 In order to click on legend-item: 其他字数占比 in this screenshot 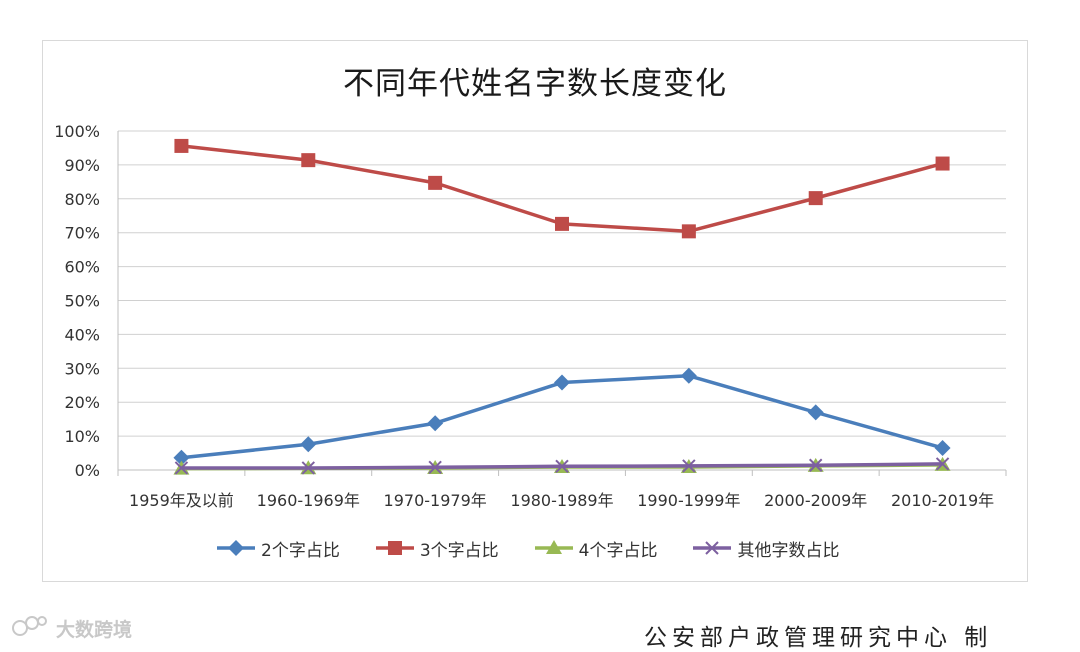, I will do `click(765, 548)`.